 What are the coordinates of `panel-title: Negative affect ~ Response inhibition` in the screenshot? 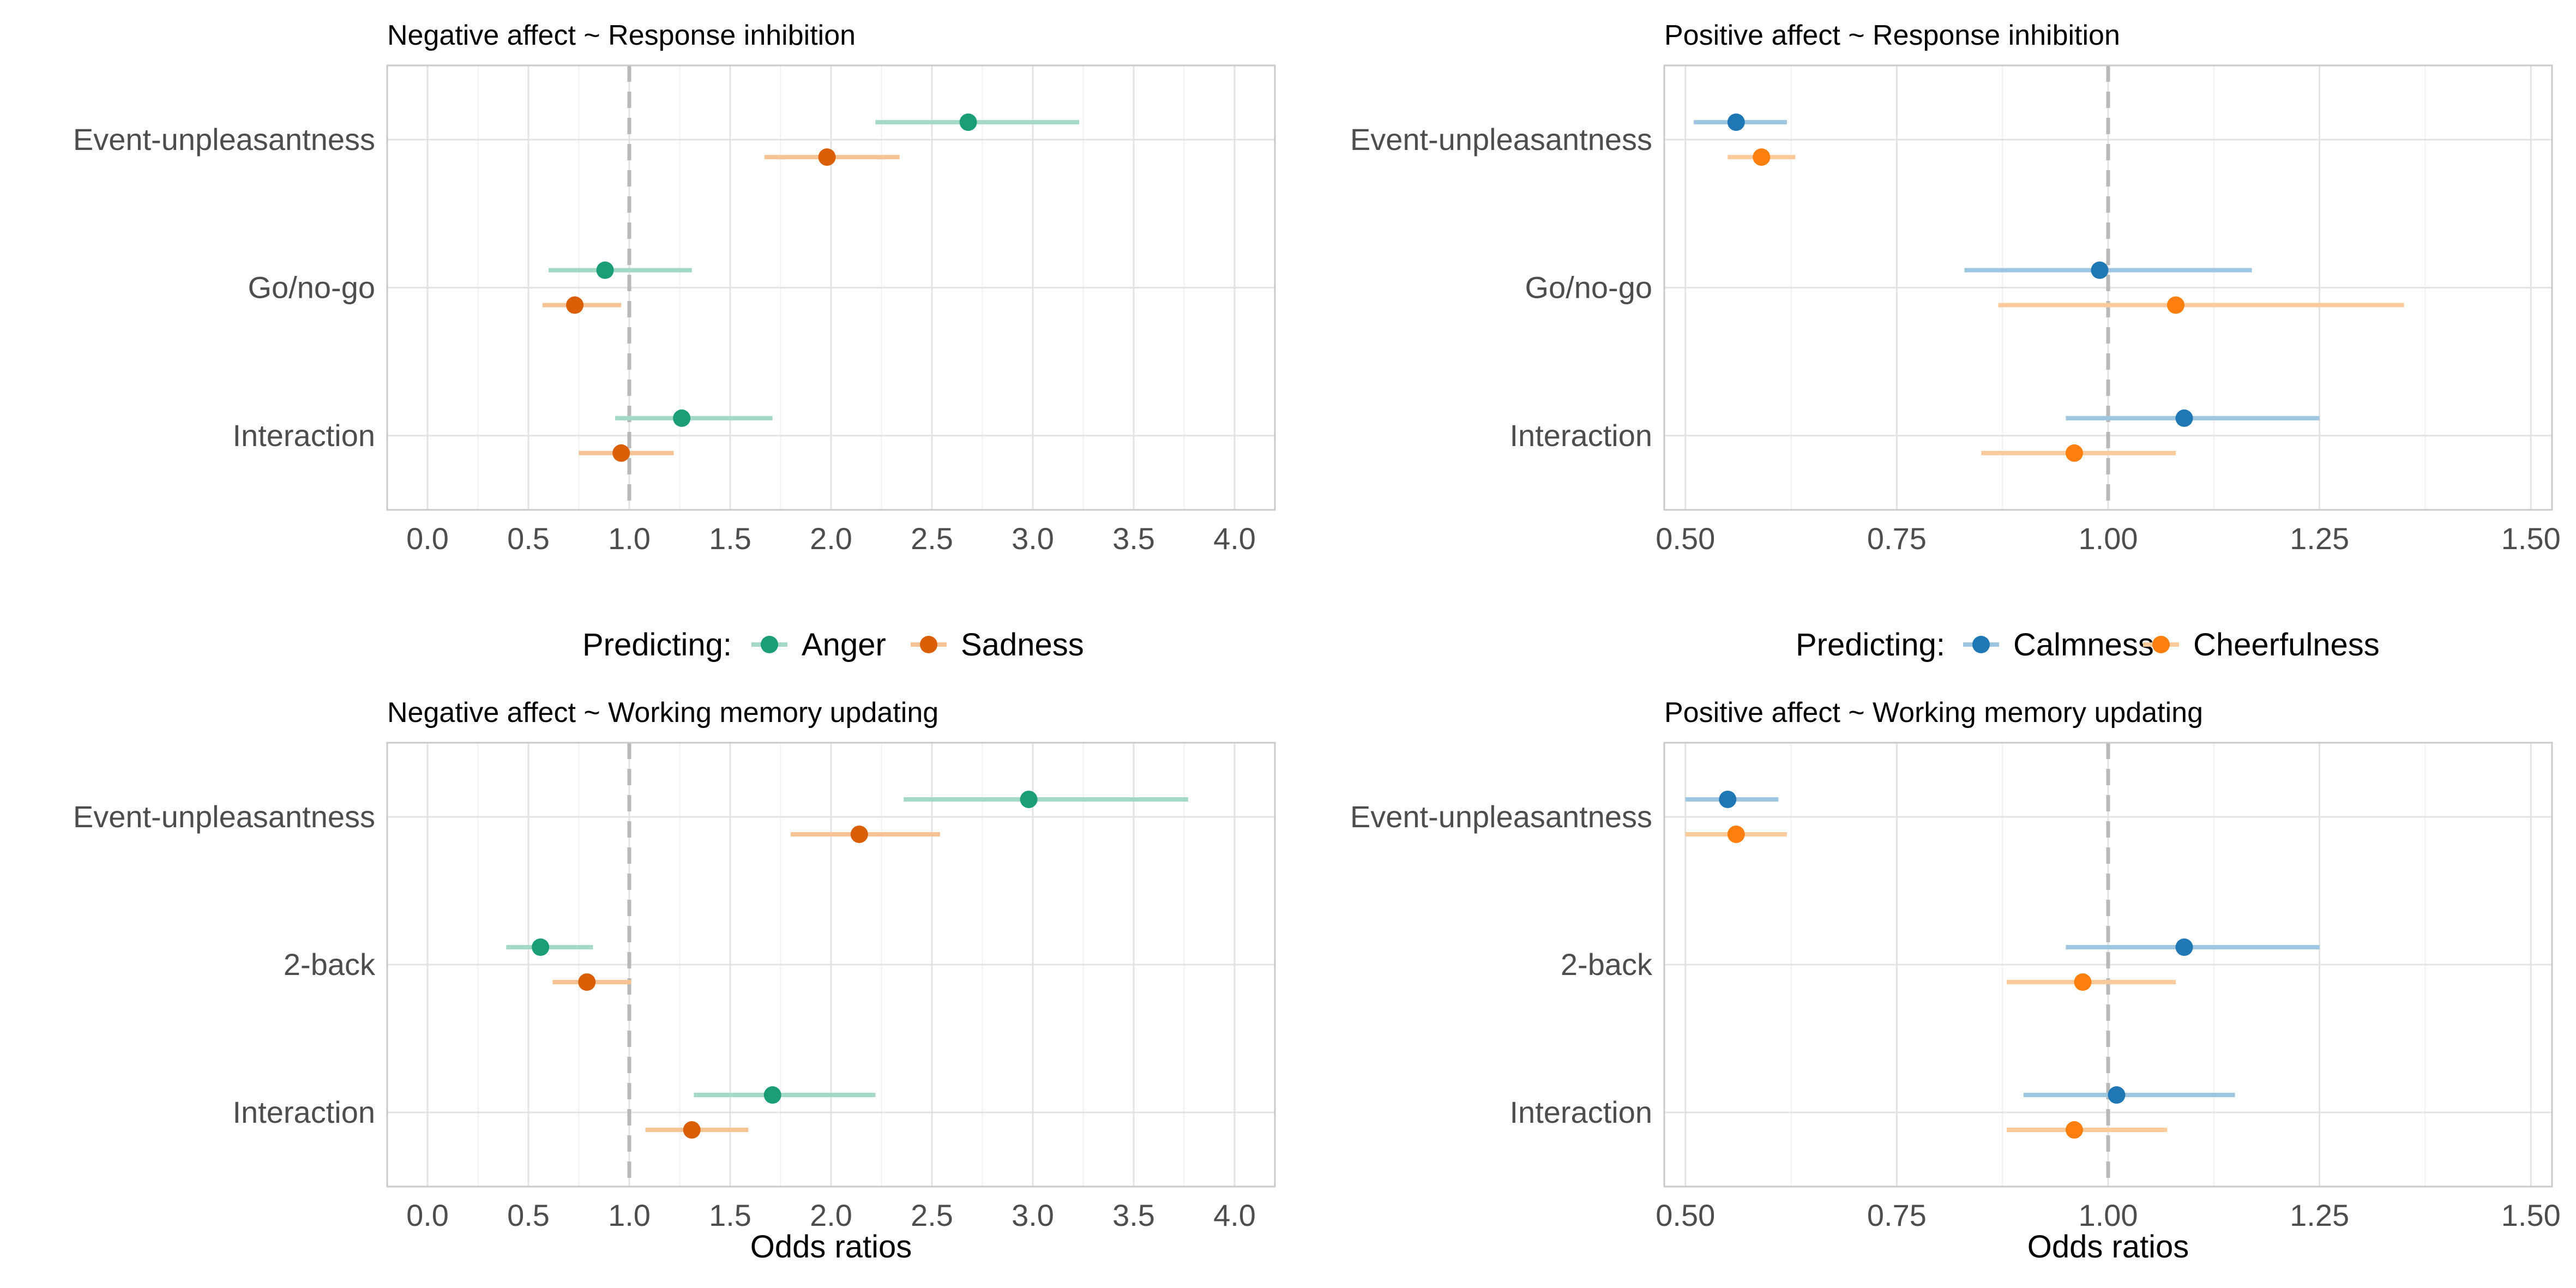 It's located at (621, 35).